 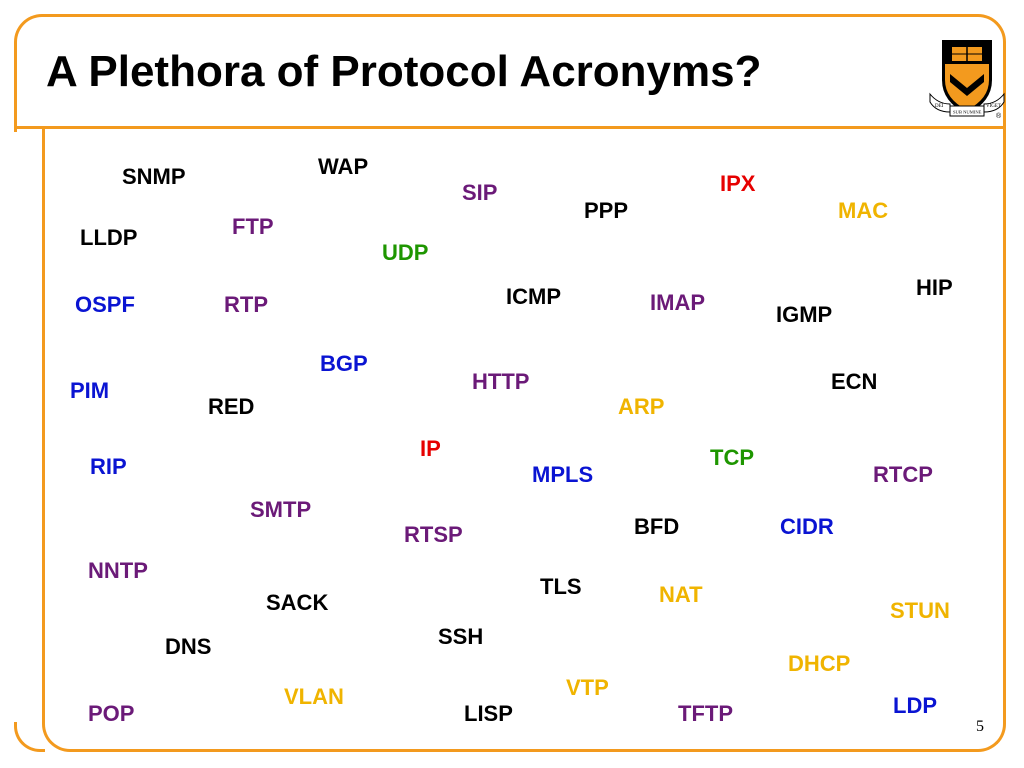 I want to click on acronym-icmp: ICMP, so click(x=533, y=296).